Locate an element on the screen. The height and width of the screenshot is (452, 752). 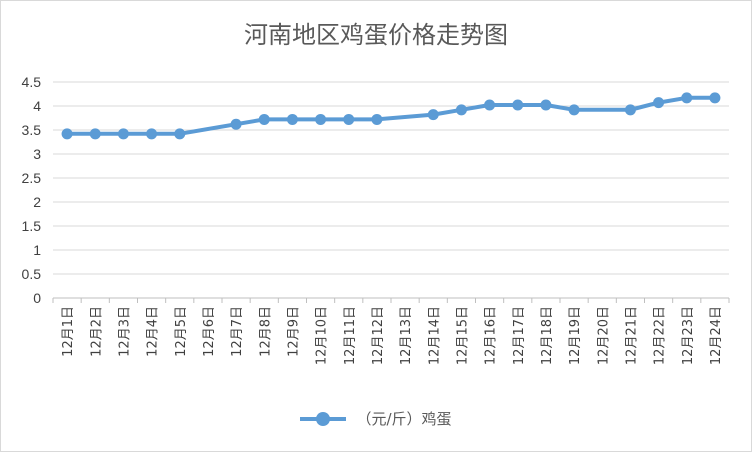
x-tick-label: 12月3日 is located at coordinates (124, 331).